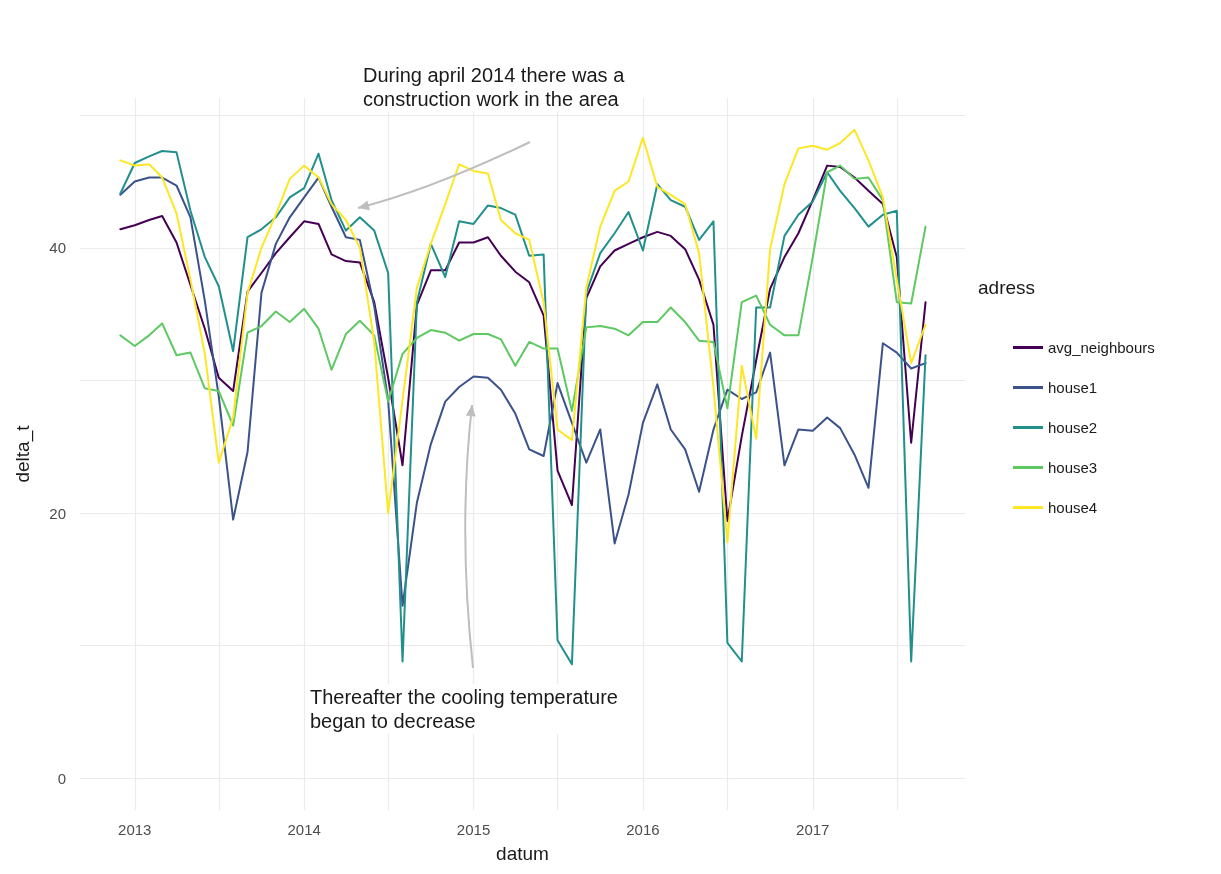 The image size is (1221, 874). Describe the element at coordinates (1073, 467) in the screenshot. I see `legend-label: house3` at that location.